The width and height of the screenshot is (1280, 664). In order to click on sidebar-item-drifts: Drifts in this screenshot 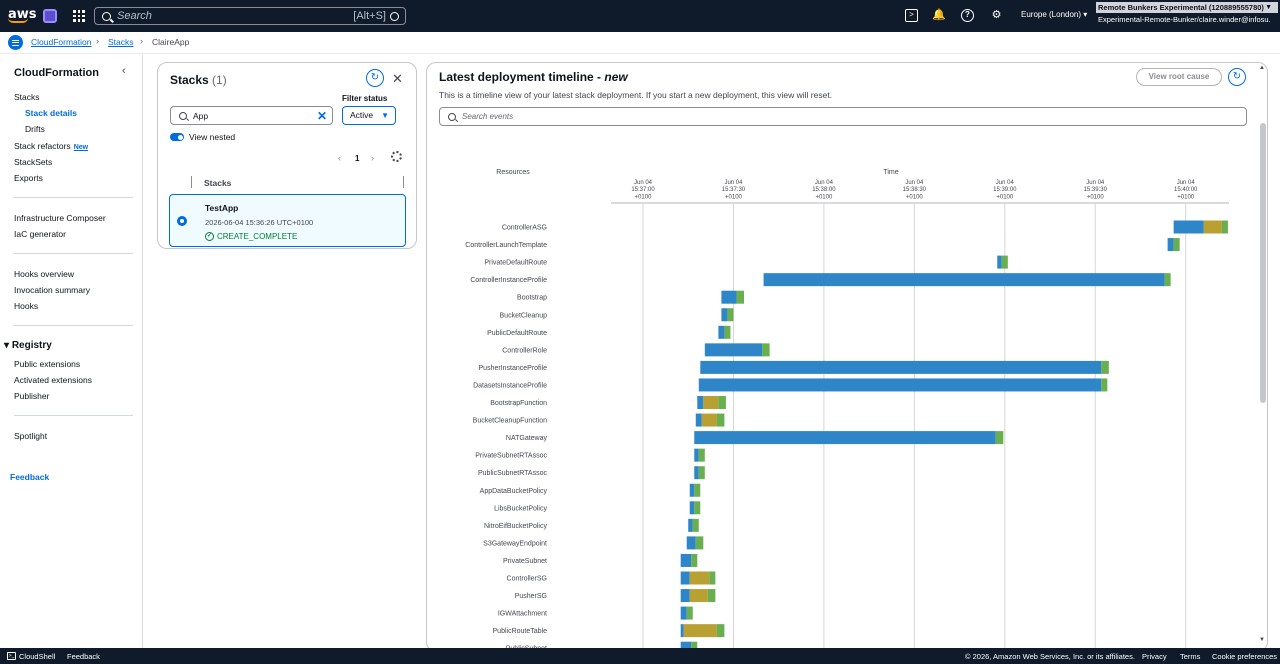, I will do `click(35, 129)`.